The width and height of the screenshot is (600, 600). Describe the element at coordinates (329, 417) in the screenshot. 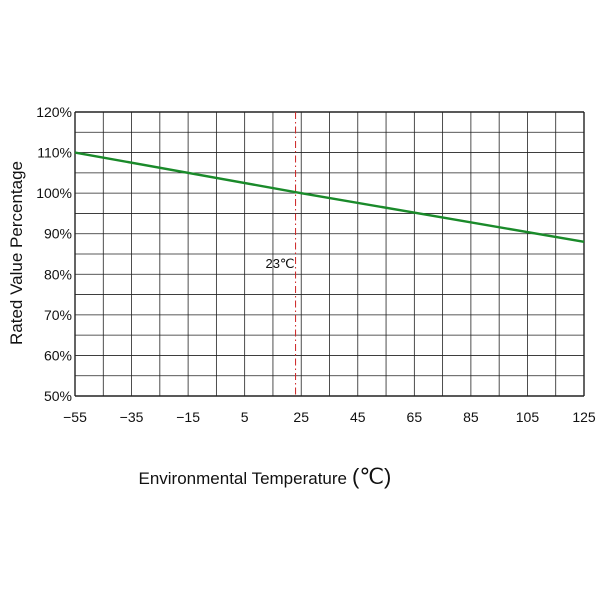

I see `x-tick-labels: −55 −35 −15 5 25 45 65 85 105 125` at that location.